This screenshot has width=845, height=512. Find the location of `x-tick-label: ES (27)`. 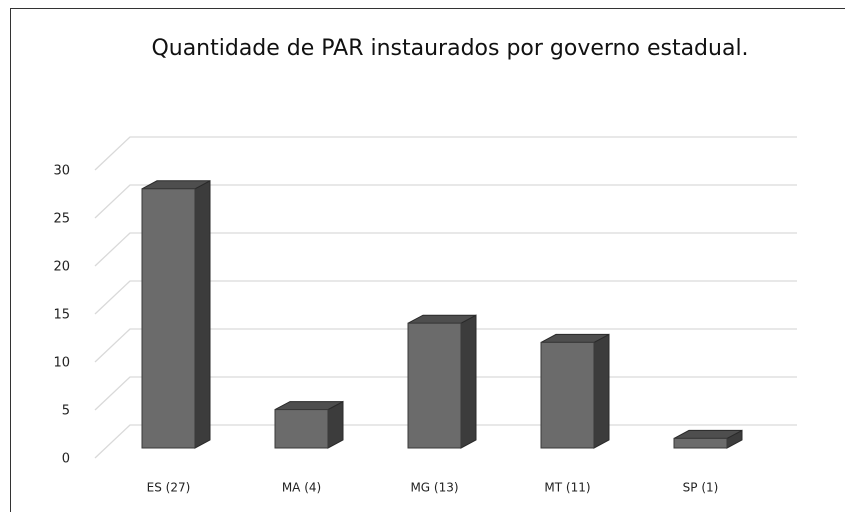

x-tick-label: ES (27) is located at coordinates (169, 488).